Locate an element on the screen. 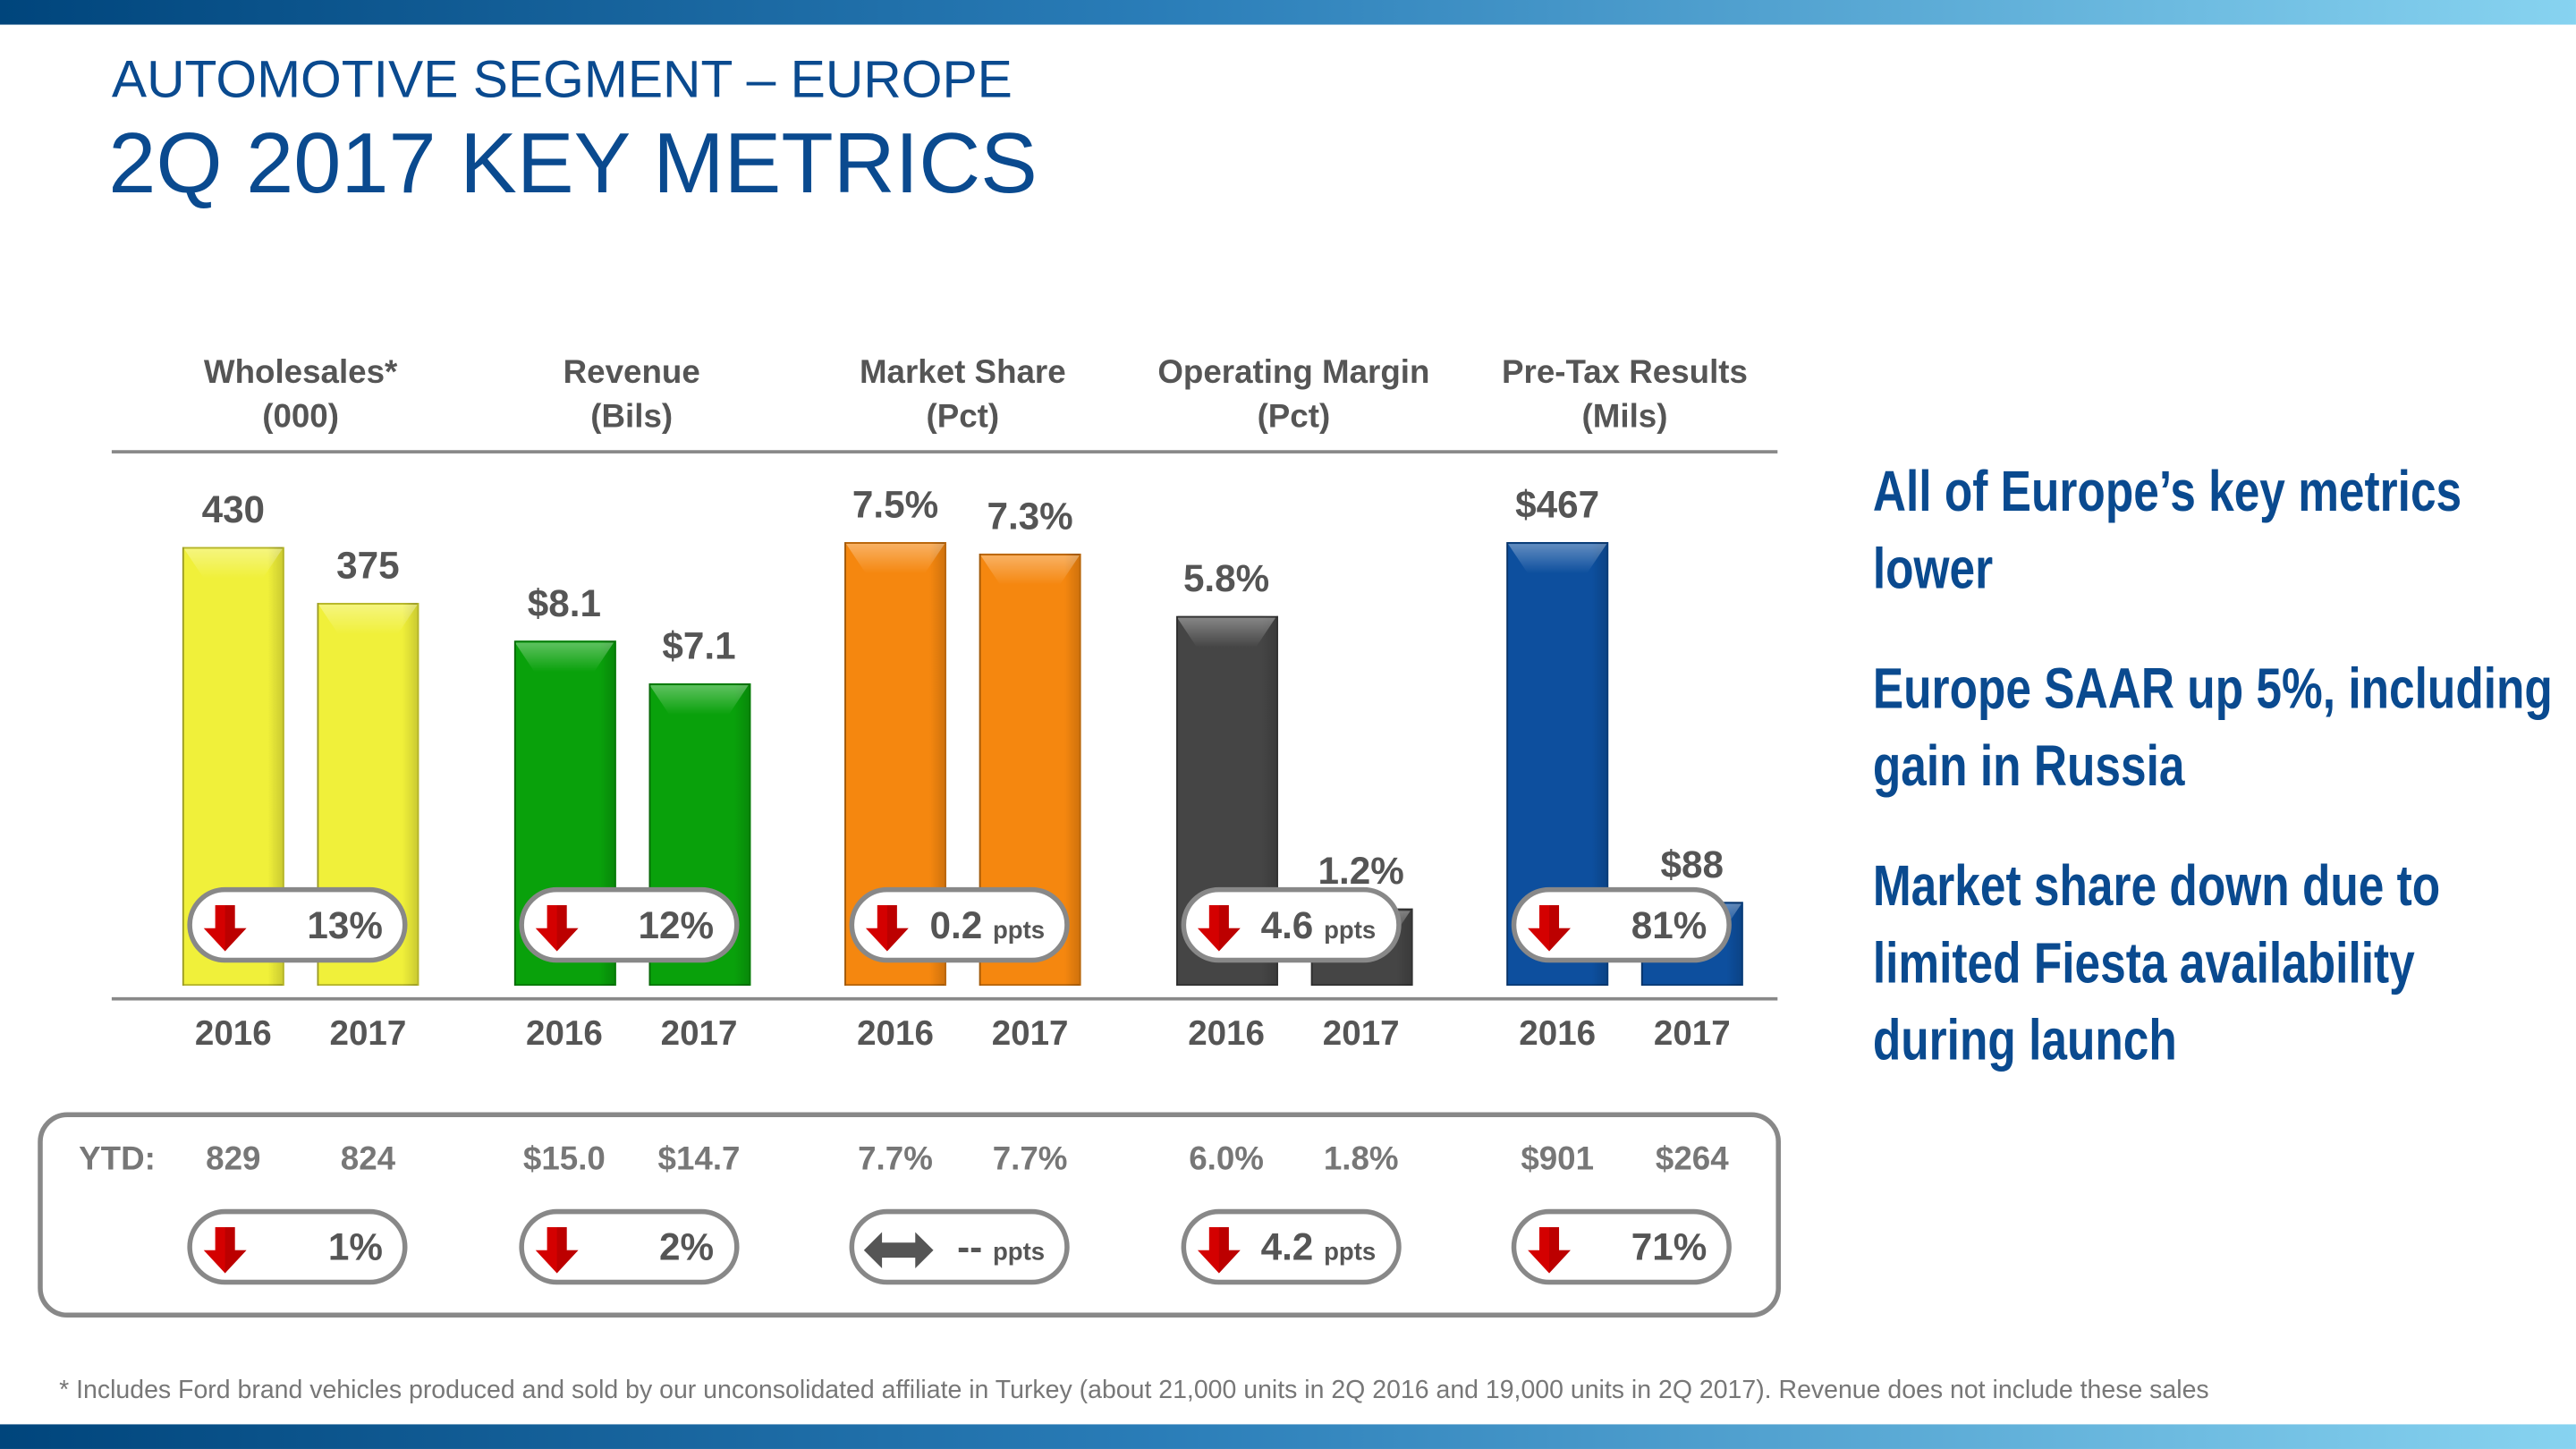 This screenshot has height=1449, width=2576. change-value: 1% is located at coordinates (355, 1247).